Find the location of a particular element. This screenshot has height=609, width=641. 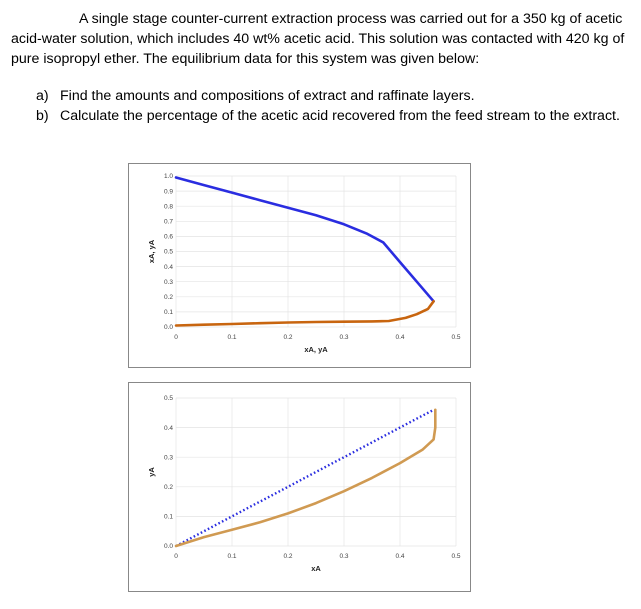

chart1-x-tick-label: 0.3 is located at coordinates (343, 337).